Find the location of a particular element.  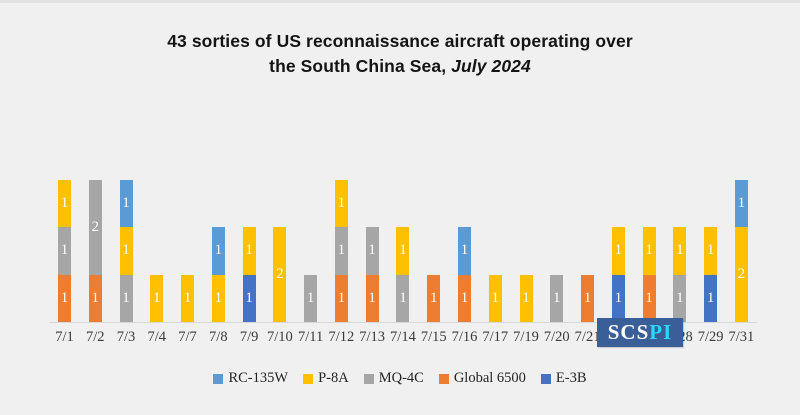

bar-7/7: 1 is located at coordinates (188, 298).